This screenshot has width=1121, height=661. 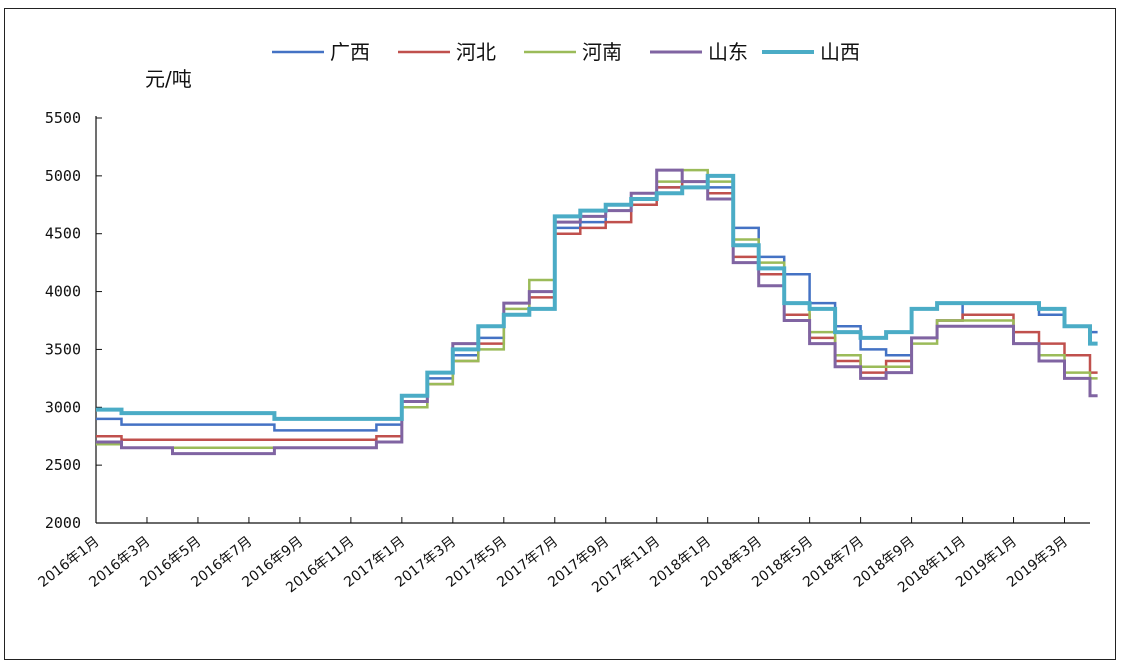 What do you see at coordinates (63, 349) in the screenshot?
I see `y-tick-label: 3500` at bounding box center [63, 349].